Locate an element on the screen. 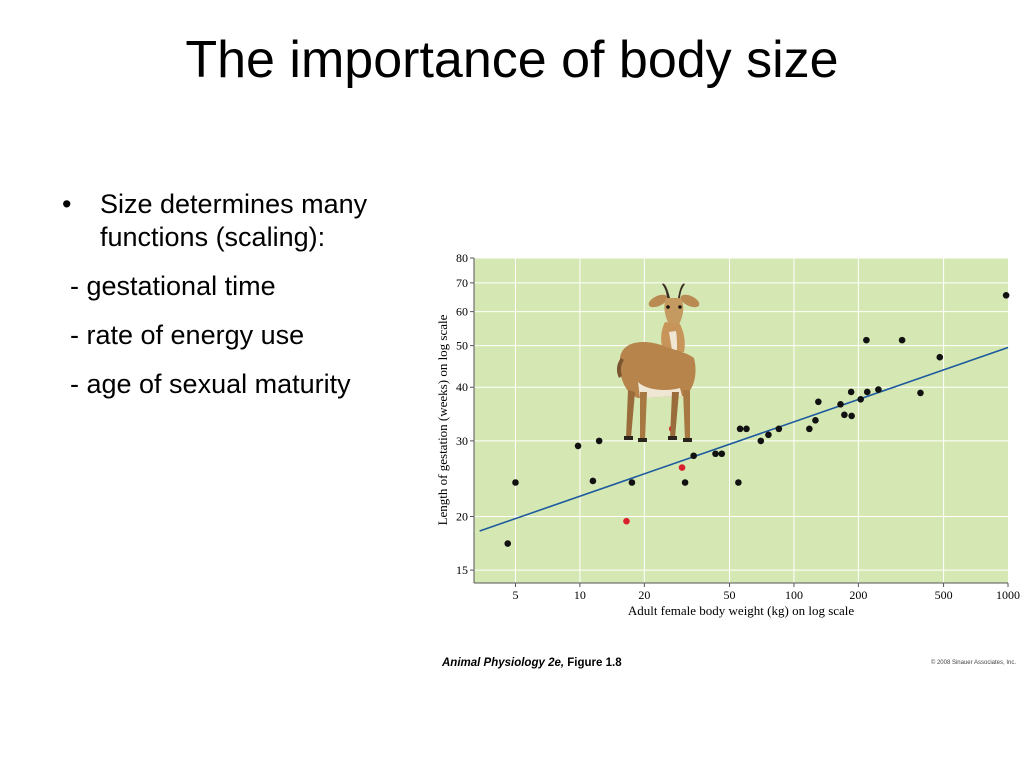 The width and height of the screenshot is (1024, 768). regression-line is located at coordinates (744, 439).